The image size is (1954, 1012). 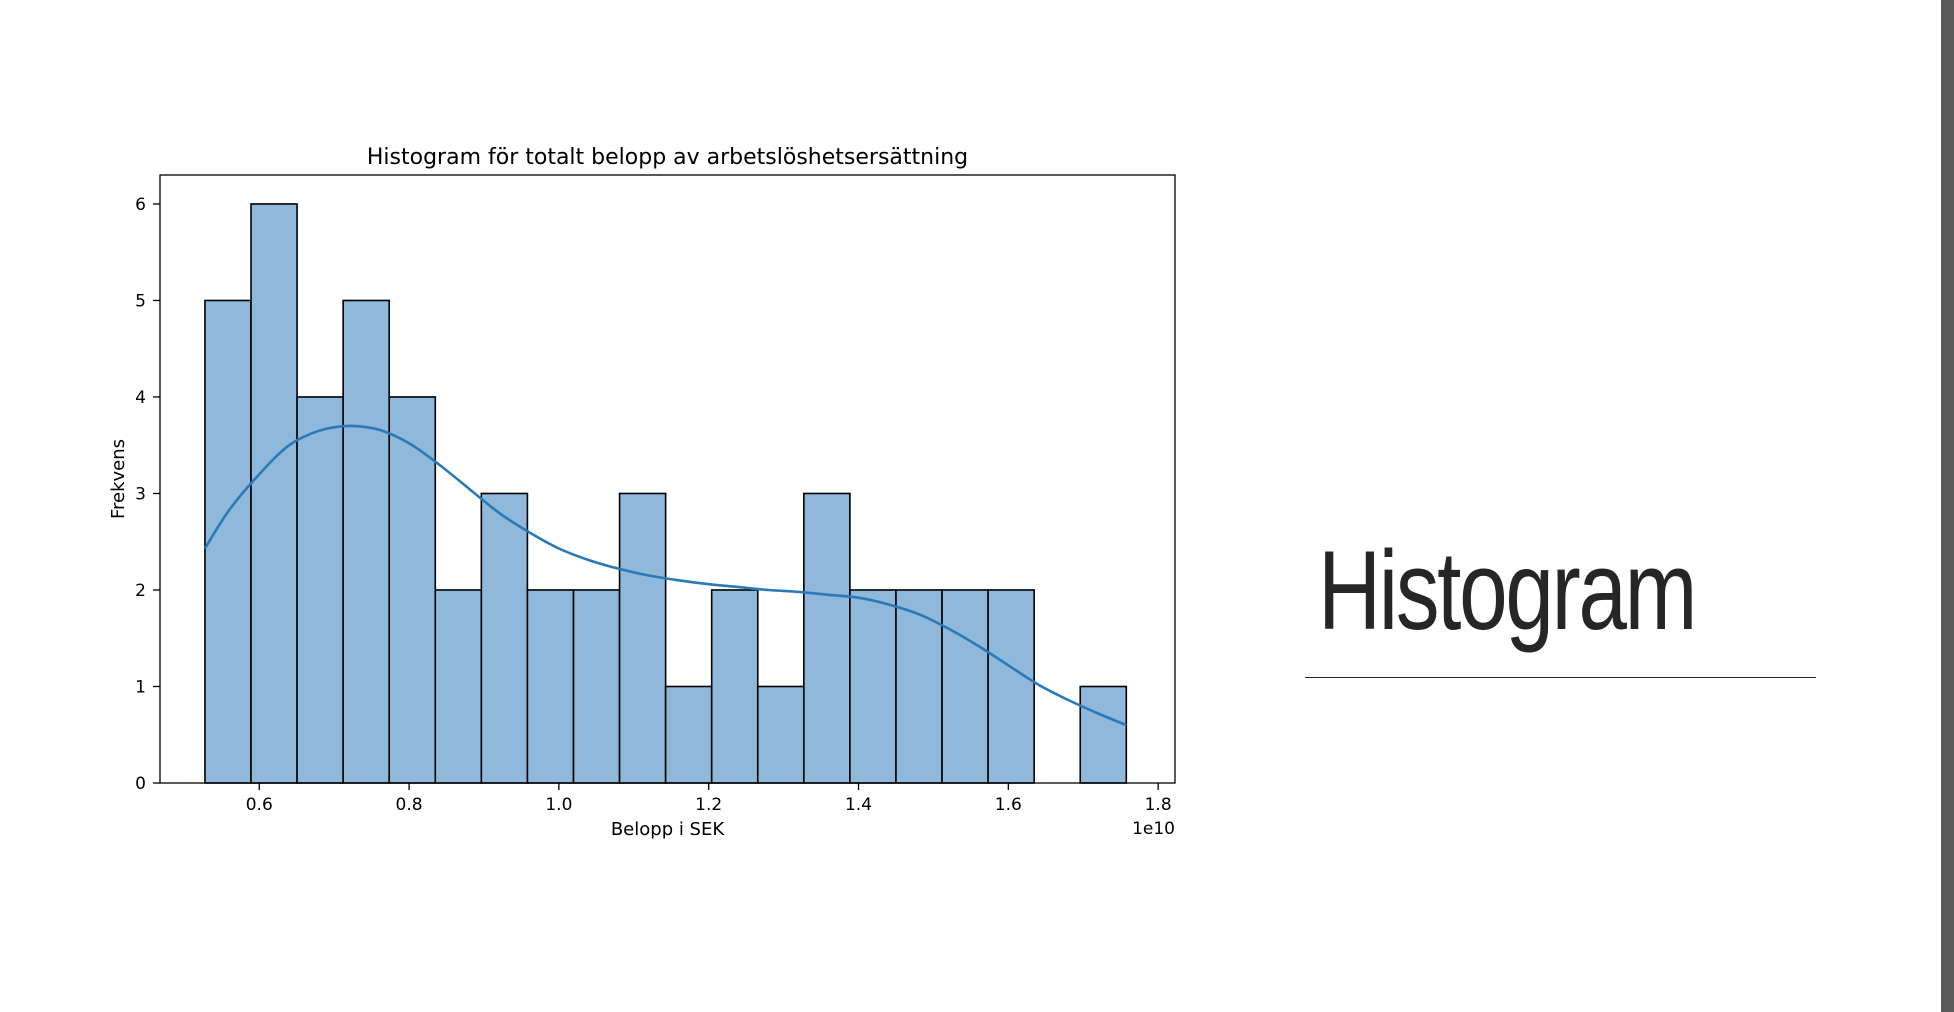 I want to click on slide-edge, so click(x=1947, y=506).